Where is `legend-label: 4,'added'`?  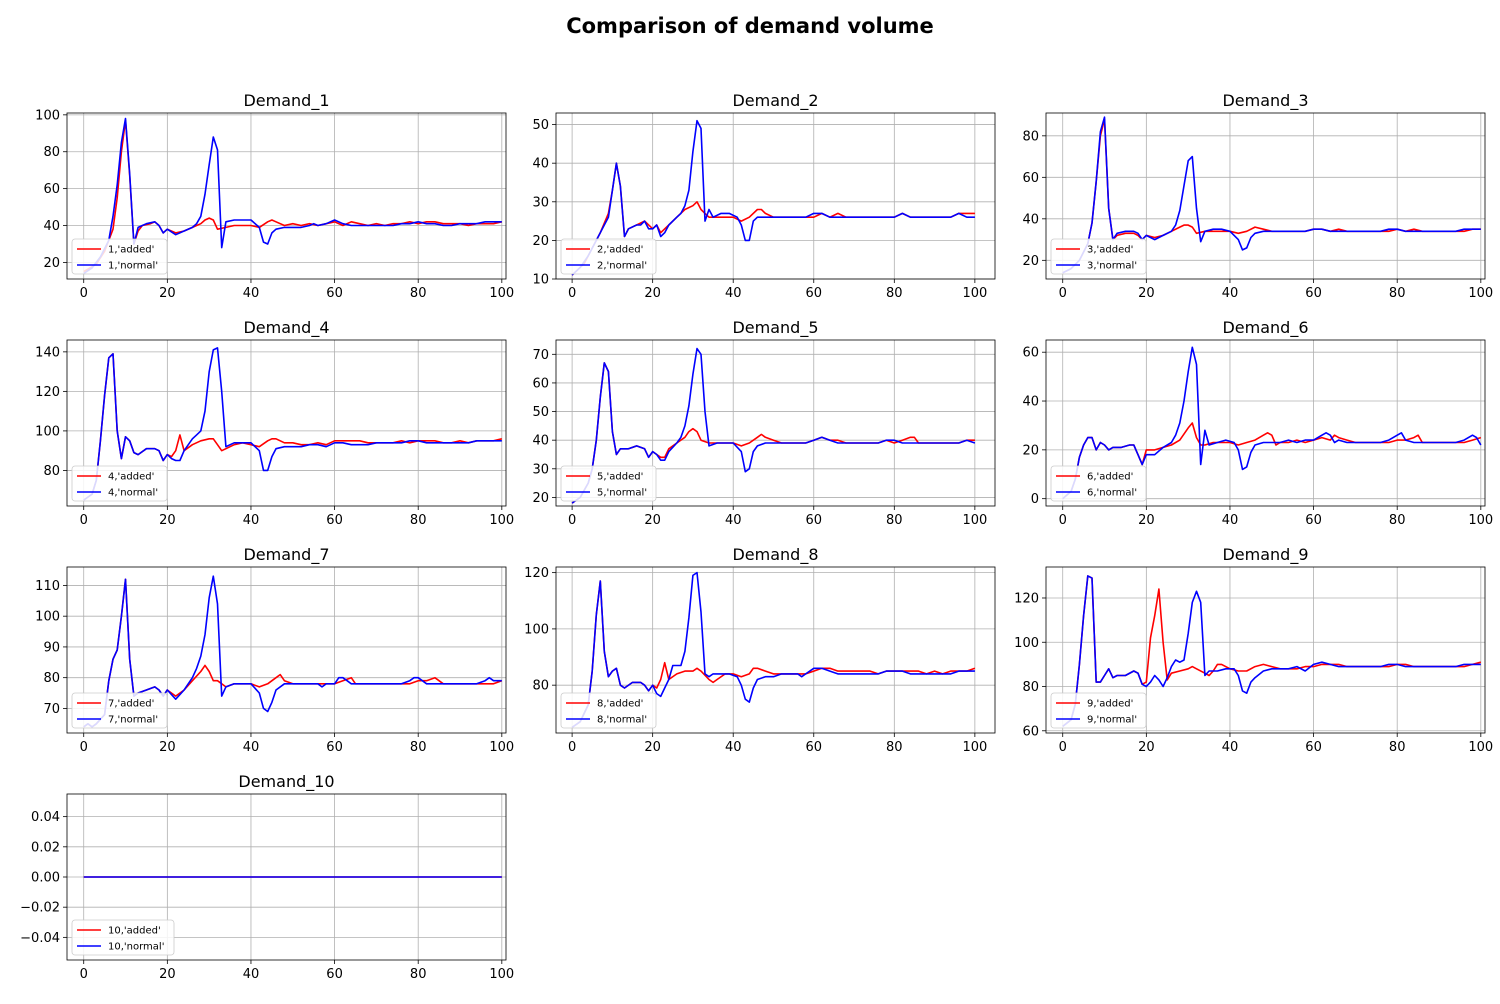
legend-label: 4,'added' is located at coordinates (131, 477).